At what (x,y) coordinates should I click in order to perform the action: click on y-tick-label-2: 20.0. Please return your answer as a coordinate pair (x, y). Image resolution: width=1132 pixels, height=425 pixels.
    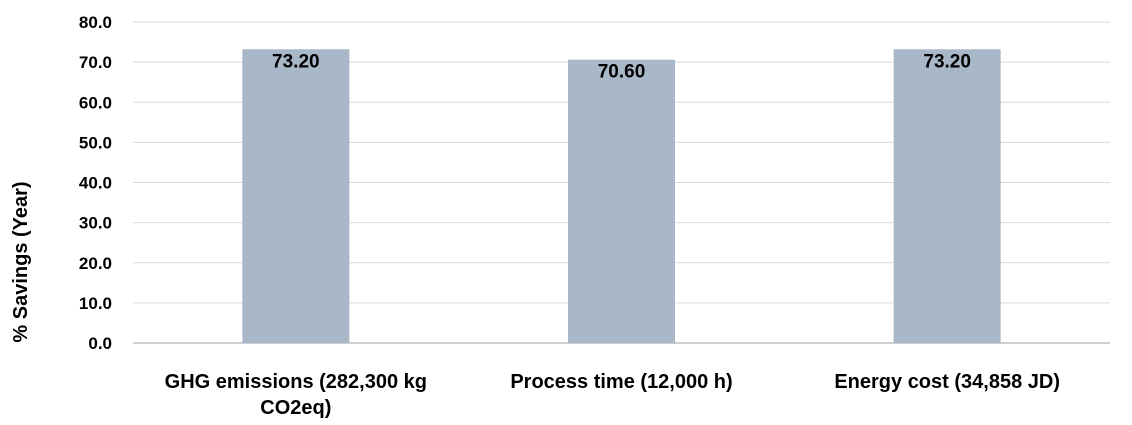
    Looking at the image, I should click on (95, 263).